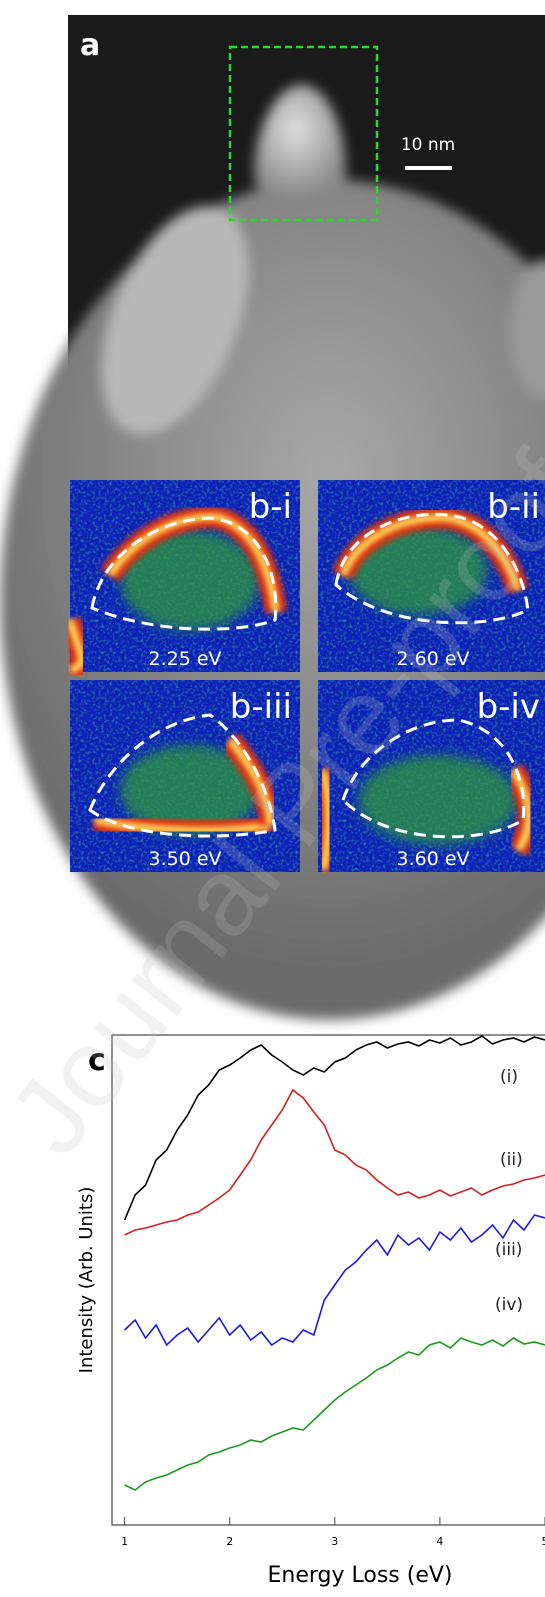 This screenshot has width=545, height=1597. I want to click on y-axis-title: Intensity (Arb. Units), so click(86, 1280).